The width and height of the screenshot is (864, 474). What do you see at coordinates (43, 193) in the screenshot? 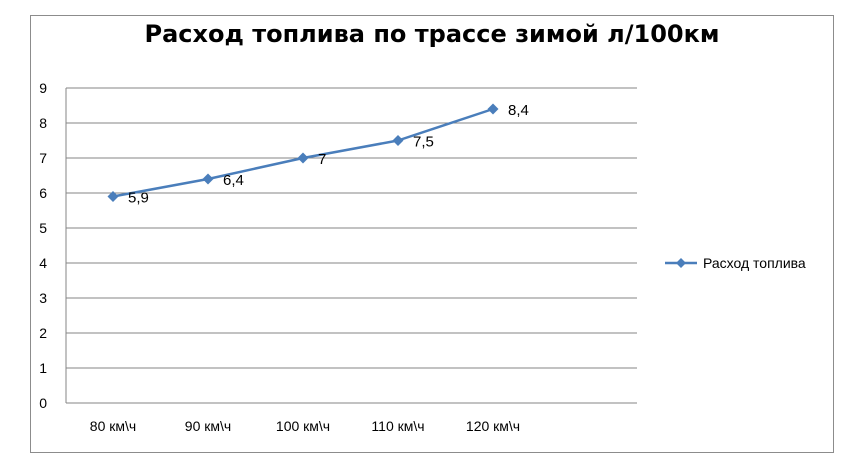
I see `y-tick-label: 6` at bounding box center [43, 193].